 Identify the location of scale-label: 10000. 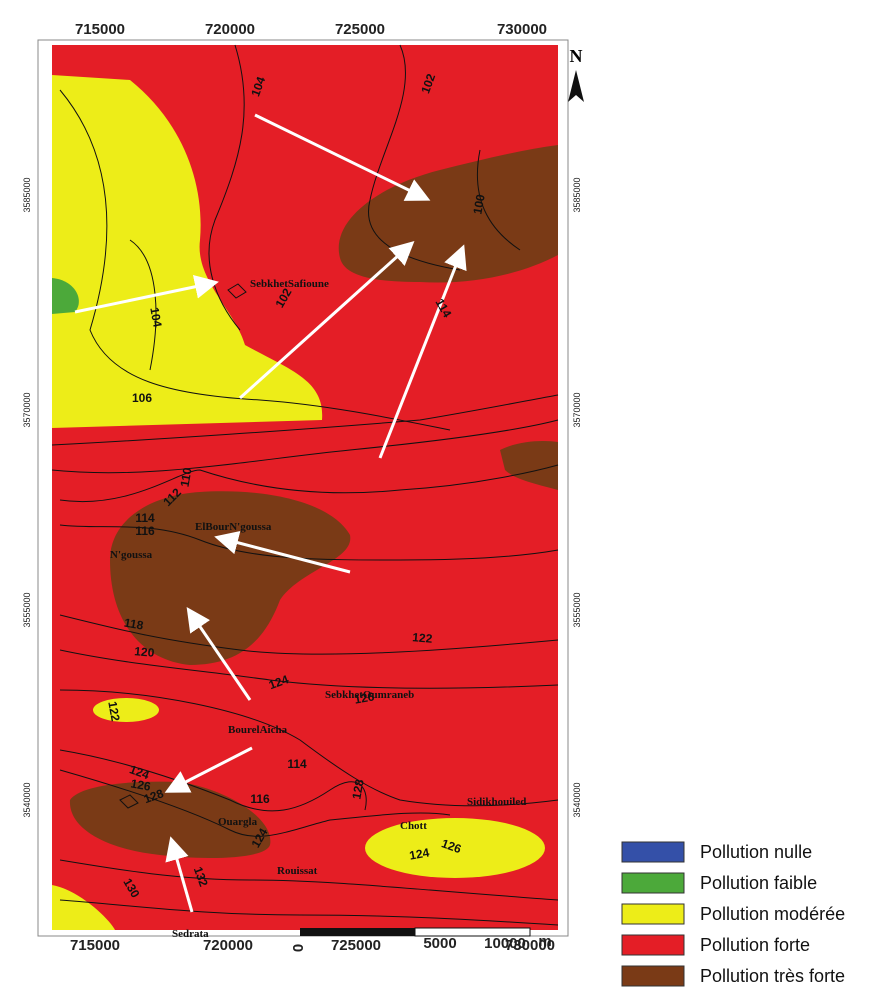
(505, 943).